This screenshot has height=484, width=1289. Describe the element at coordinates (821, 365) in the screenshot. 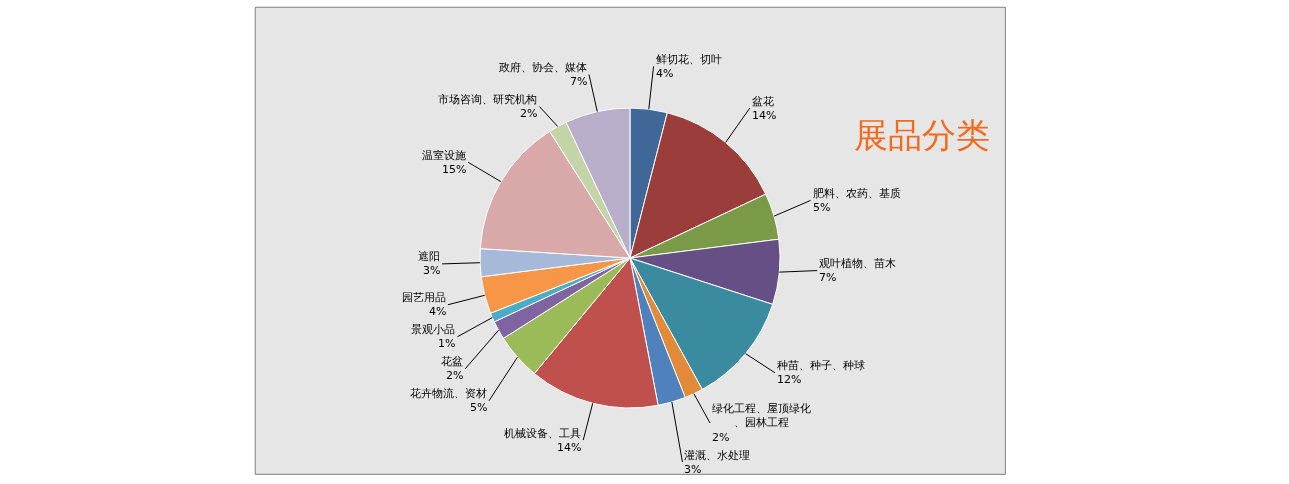

I see `slice-label: 种苗、种子、种球` at that location.